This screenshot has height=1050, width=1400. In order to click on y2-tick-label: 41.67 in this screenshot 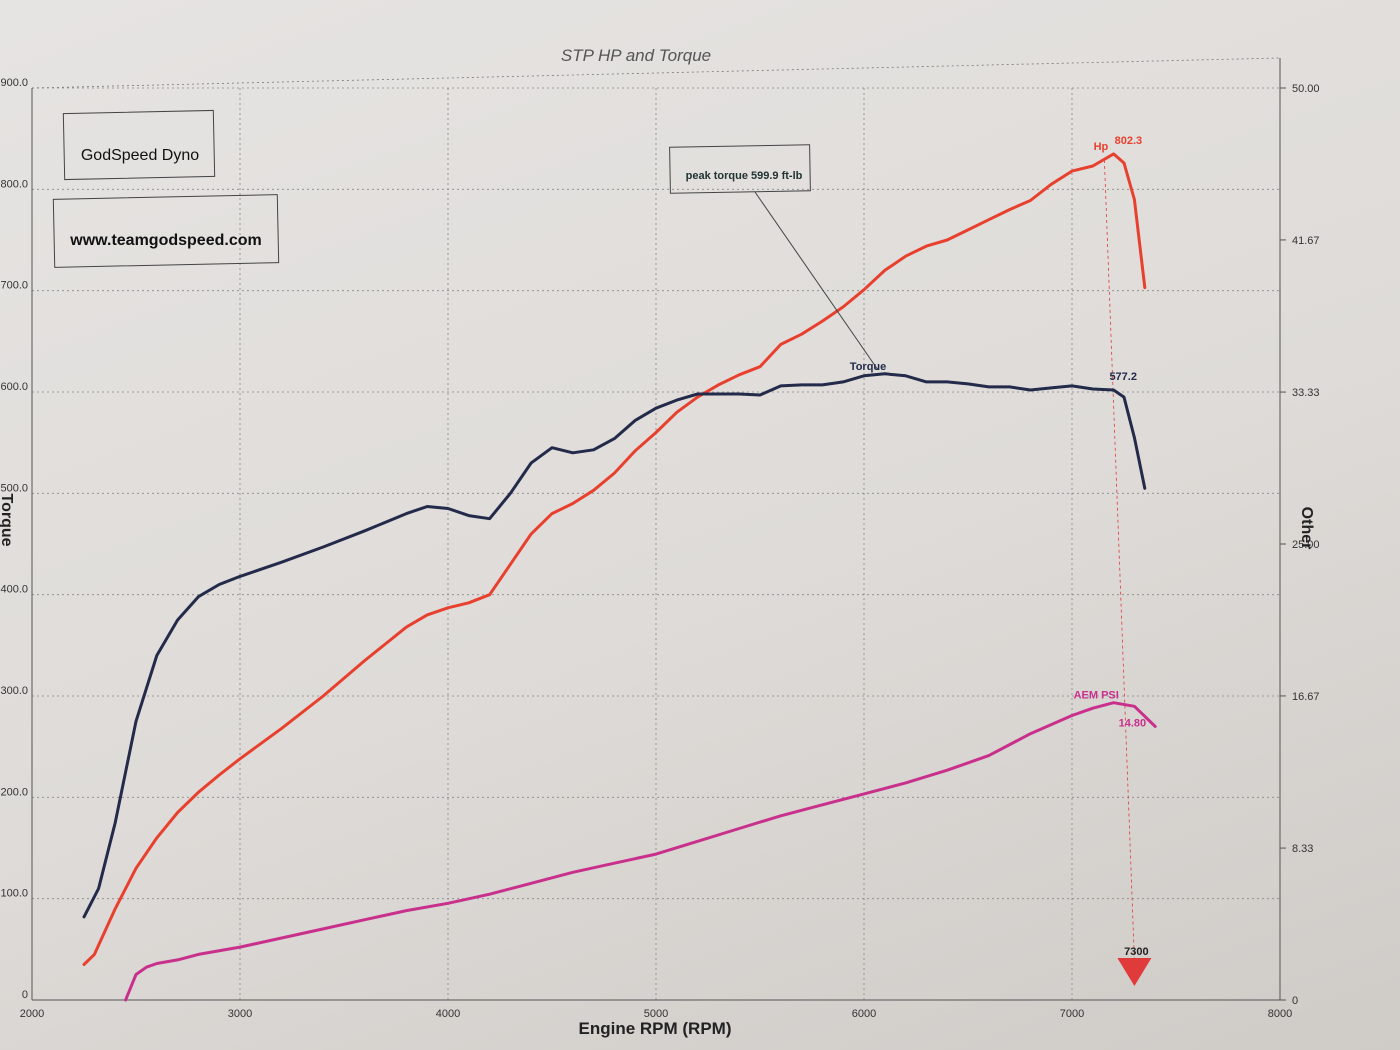, I will do `click(1306, 241)`.